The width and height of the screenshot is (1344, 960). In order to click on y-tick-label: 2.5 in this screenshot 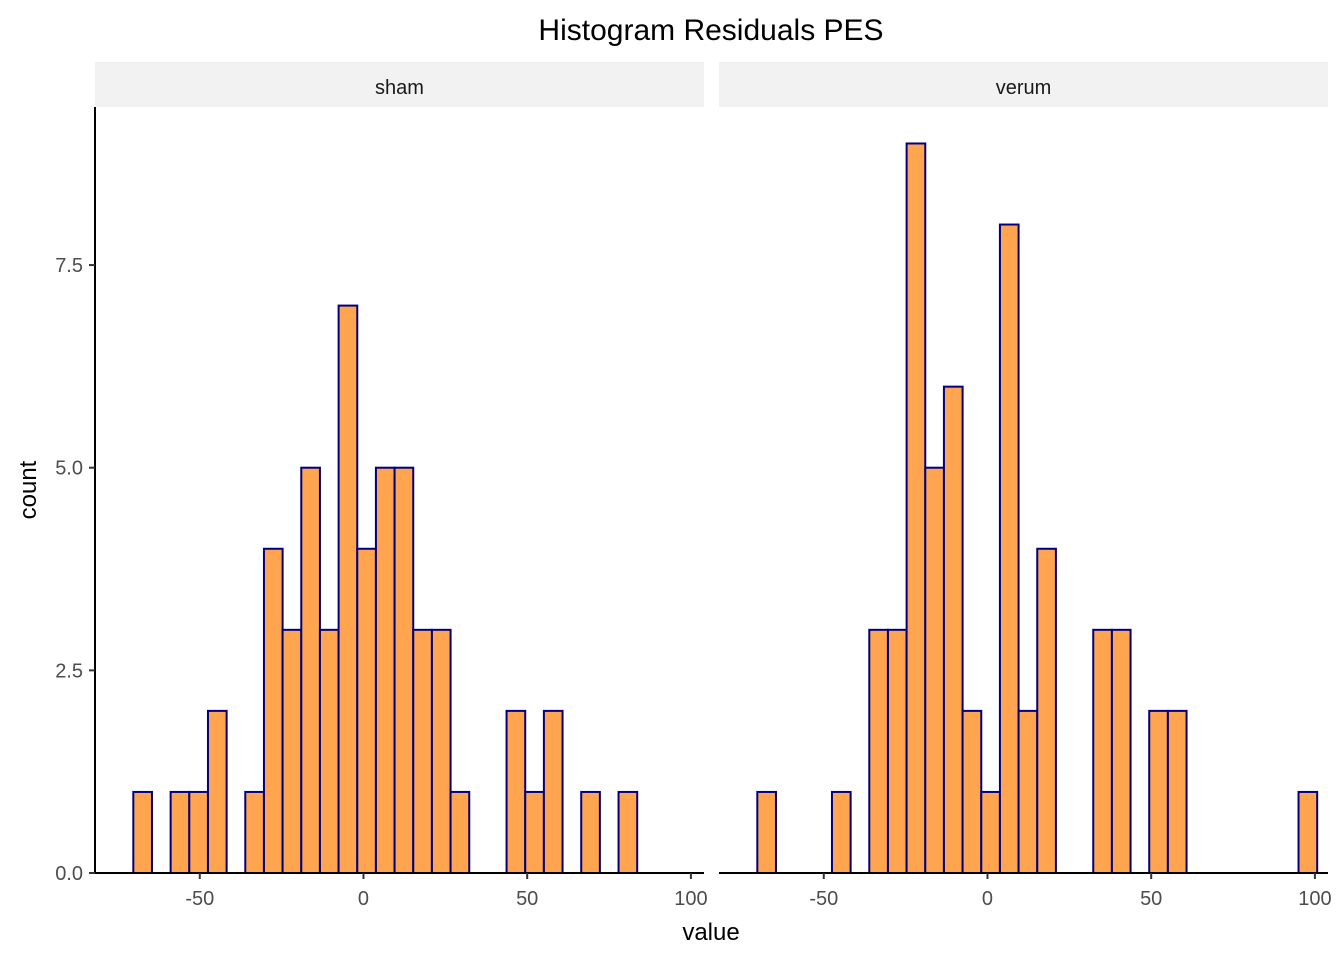, I will do `click(69, 671)`.